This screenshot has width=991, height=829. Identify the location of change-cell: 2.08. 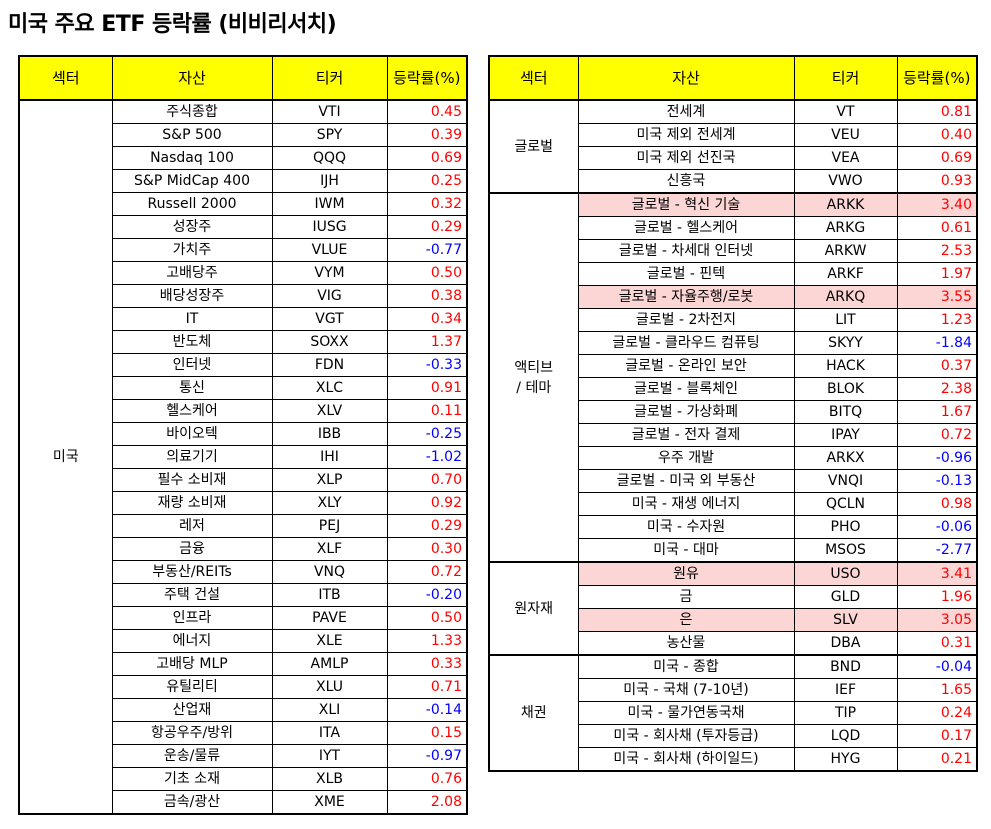
(427, 802).